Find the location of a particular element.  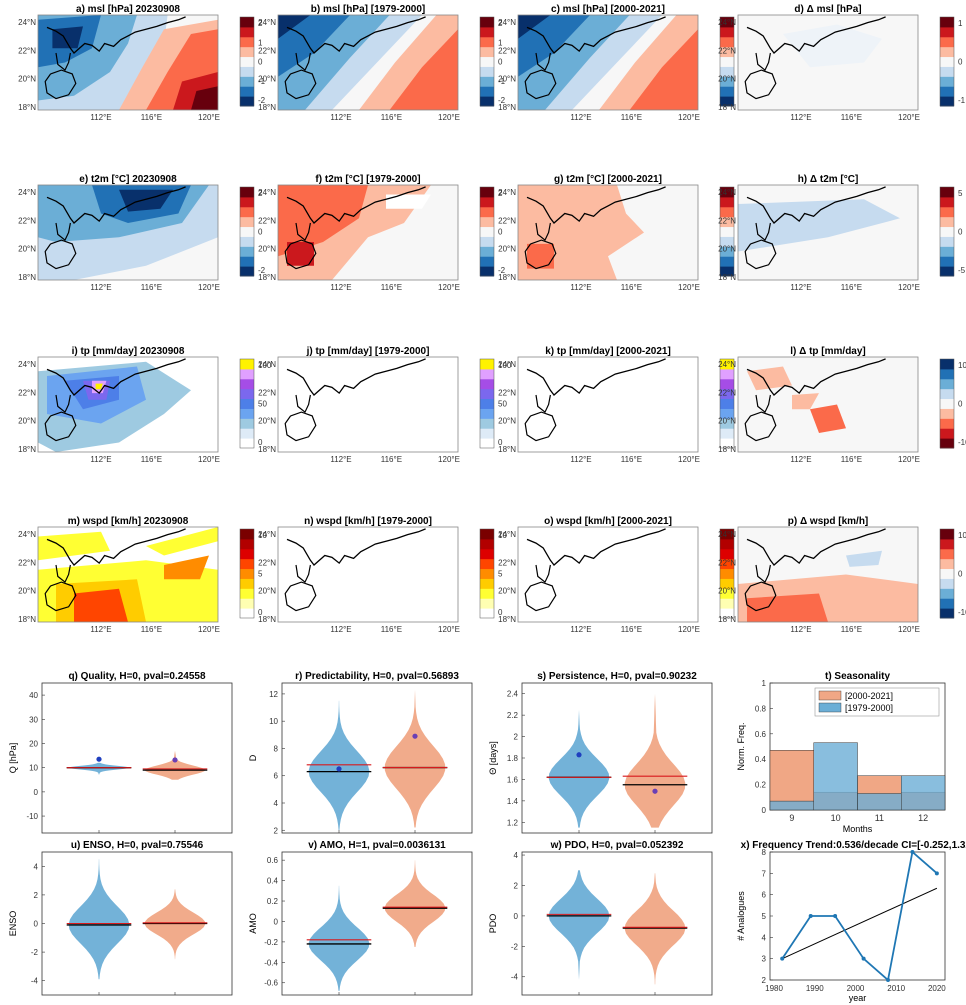

lat-tick-label: 22°N is located at coordinates (267, 50).